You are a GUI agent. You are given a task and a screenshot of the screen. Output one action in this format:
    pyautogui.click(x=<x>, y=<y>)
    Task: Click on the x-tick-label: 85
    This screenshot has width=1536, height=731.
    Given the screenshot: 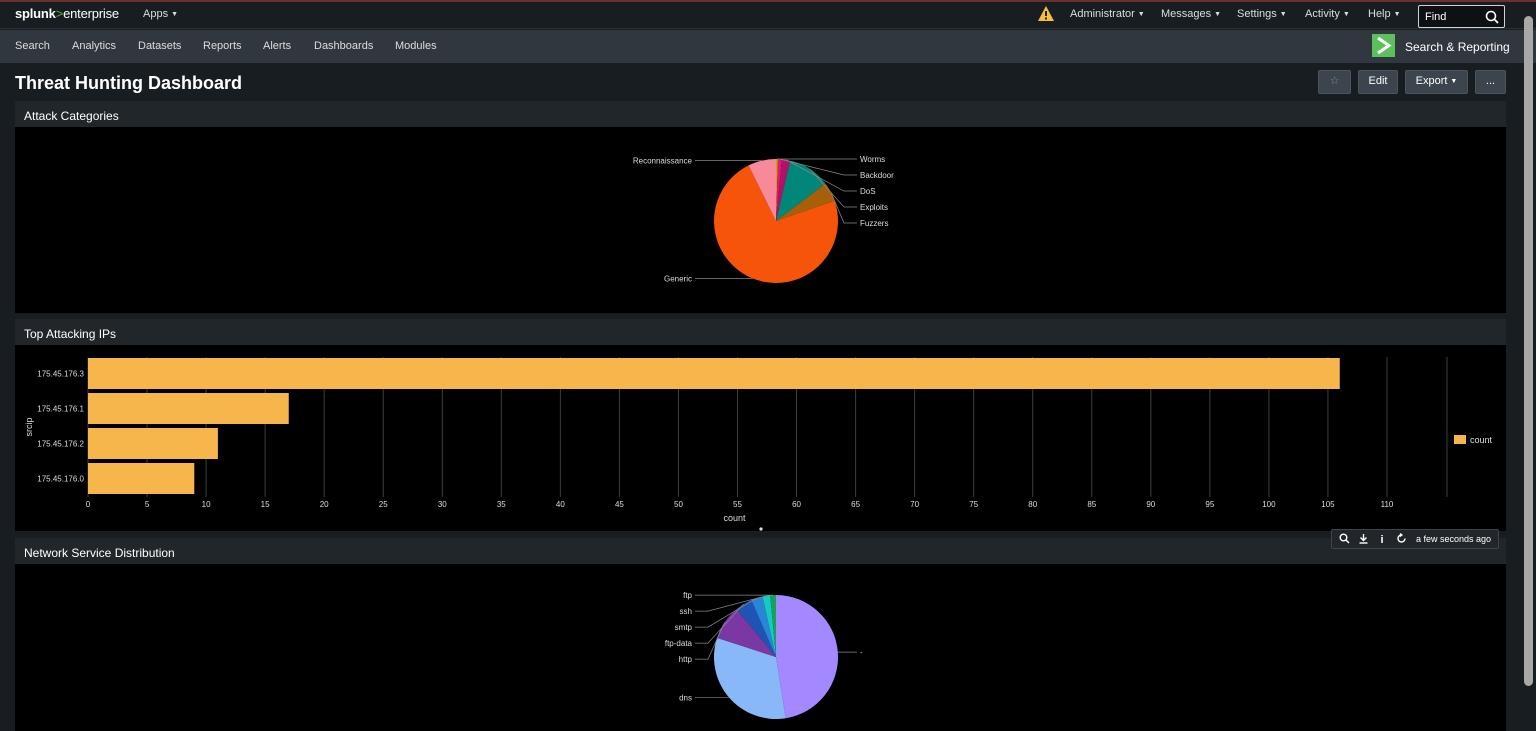 What is the action you would take?
    pyautogui.click(x=1091, y=504)
    